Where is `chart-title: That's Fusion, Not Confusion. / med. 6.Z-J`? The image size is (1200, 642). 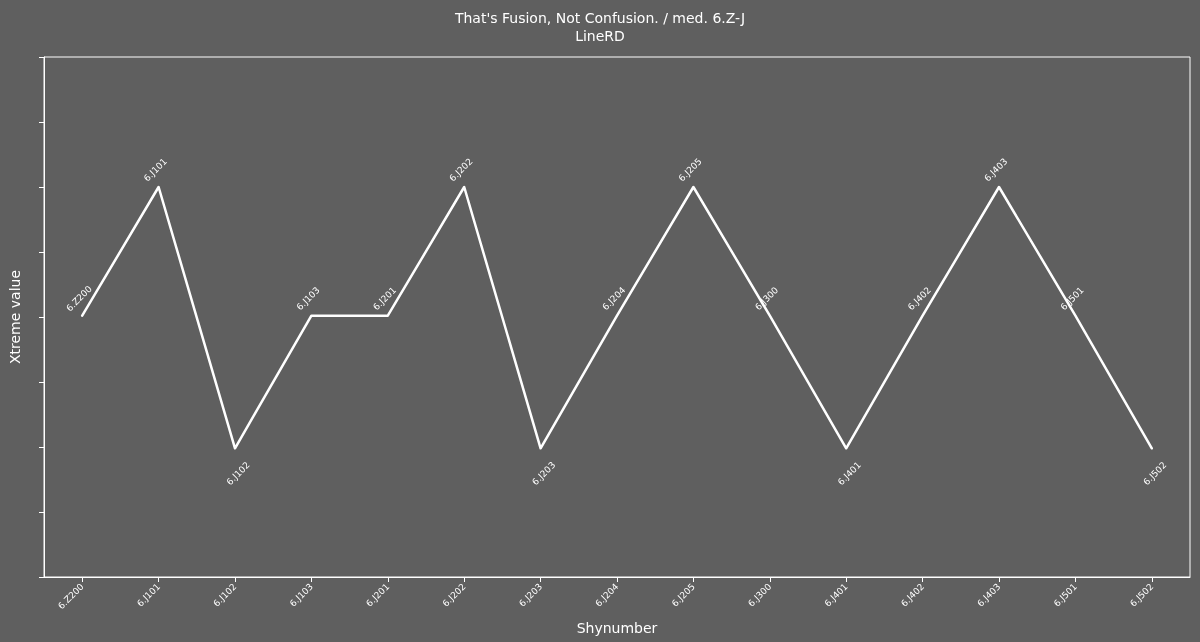 chart-title: That's Fusion, Not Confusion. / med. 6.Z-J is located at coordinates (599, 18).